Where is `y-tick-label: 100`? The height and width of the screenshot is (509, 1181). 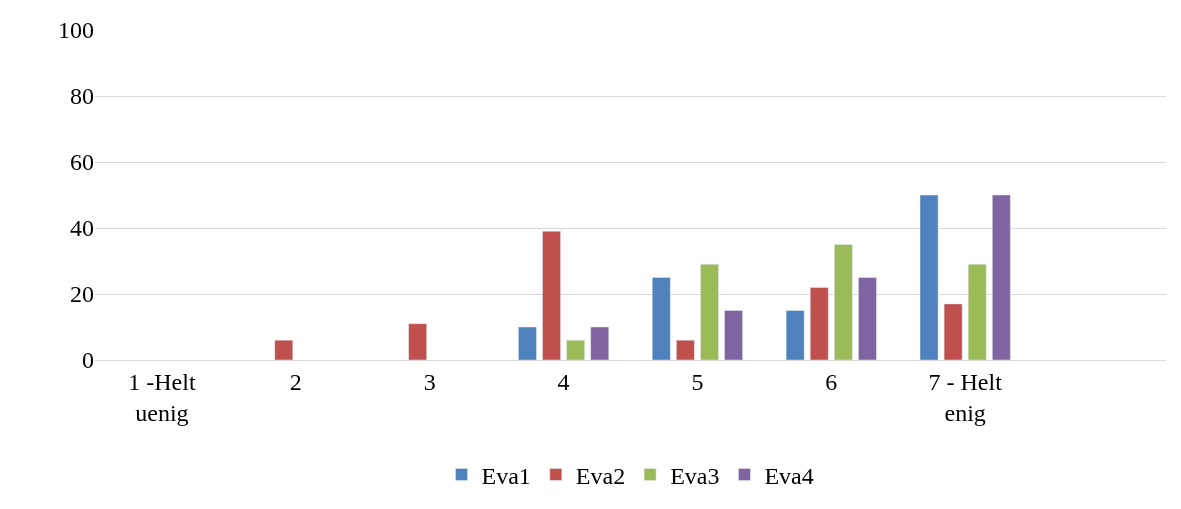
y-tick-label: 100 is located at coordinates (76, 30).